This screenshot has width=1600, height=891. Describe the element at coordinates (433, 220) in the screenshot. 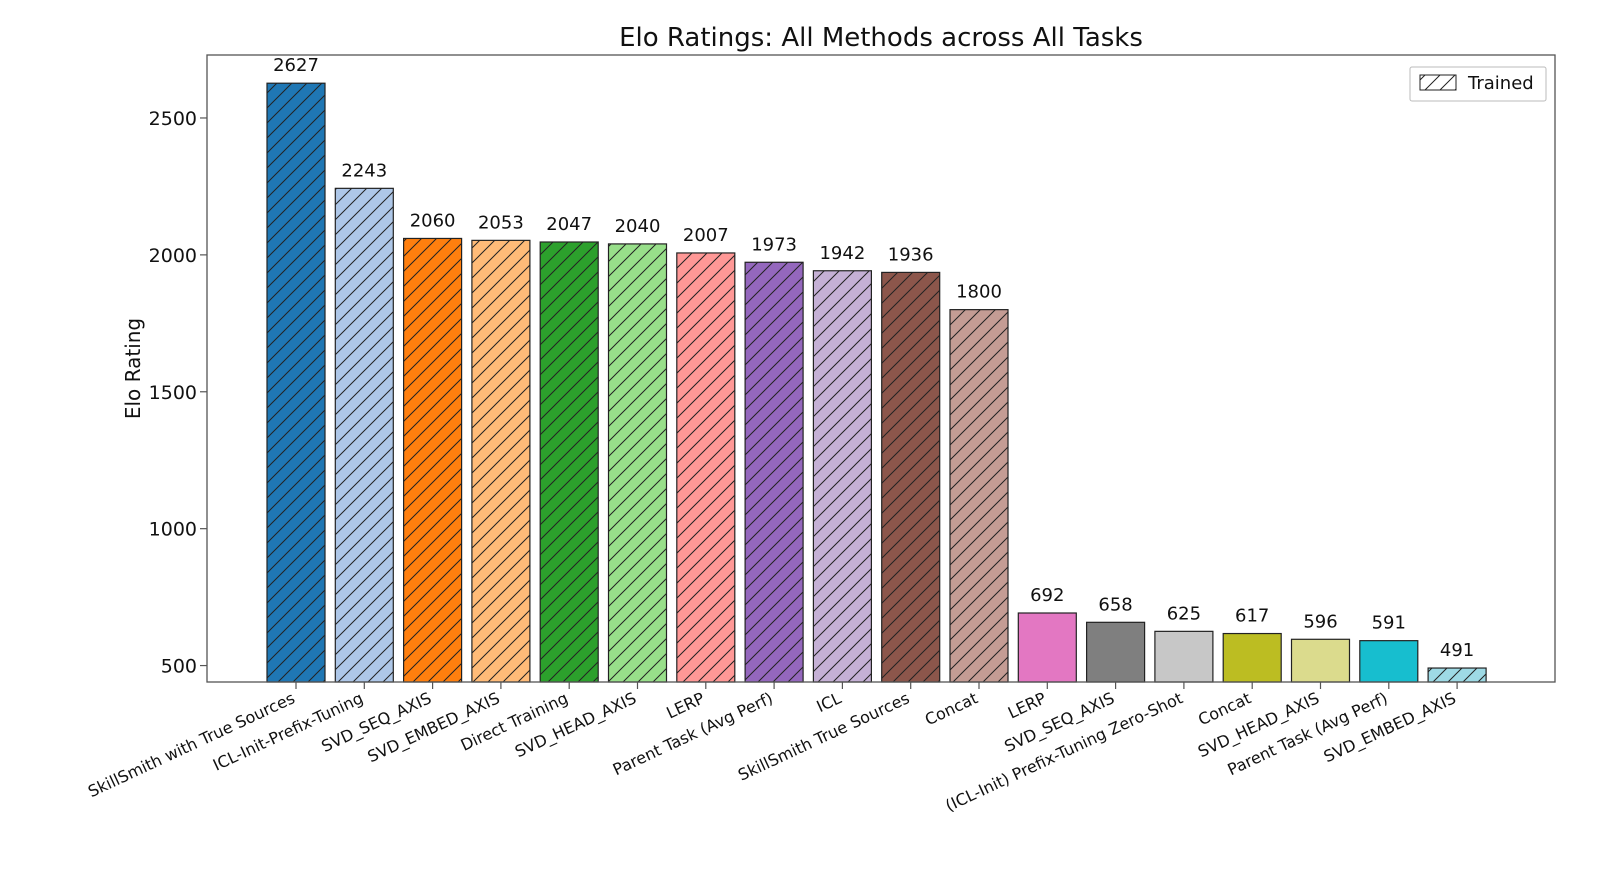

I see `value-label: 2060` at that location.